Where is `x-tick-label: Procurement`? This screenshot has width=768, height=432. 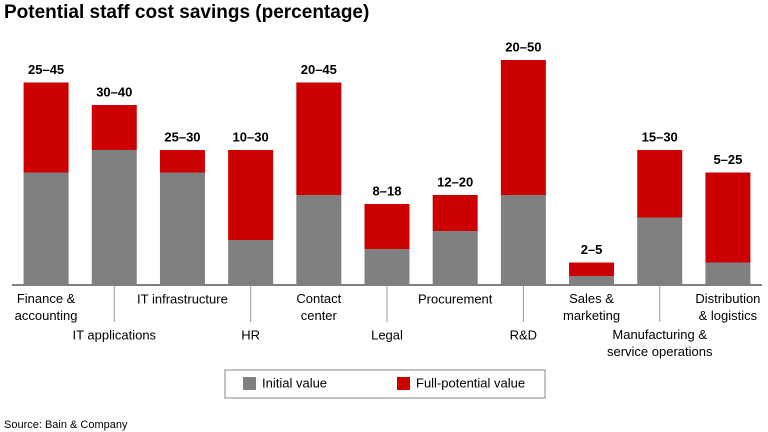 x-tick-label: Procurement is located at coordinates (455, 298).